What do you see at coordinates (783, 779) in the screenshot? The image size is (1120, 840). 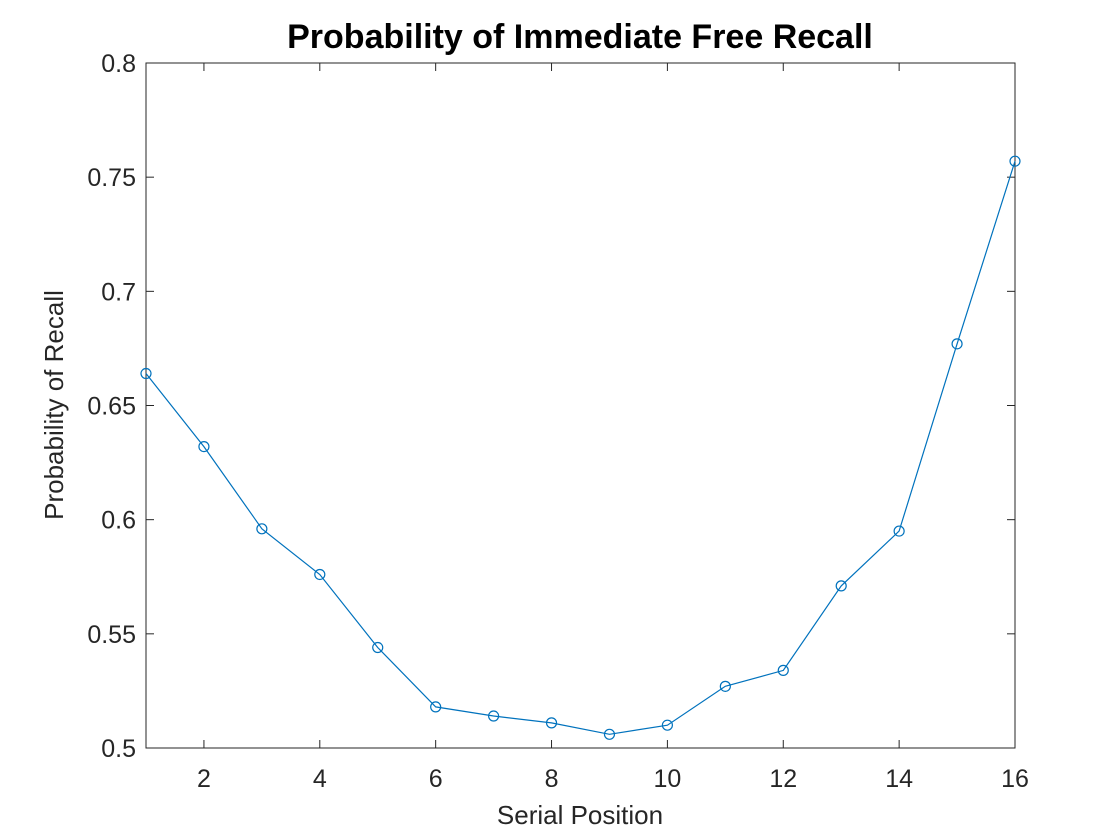 I see `x-tick-label: 12` at bounding box center [783, 779].